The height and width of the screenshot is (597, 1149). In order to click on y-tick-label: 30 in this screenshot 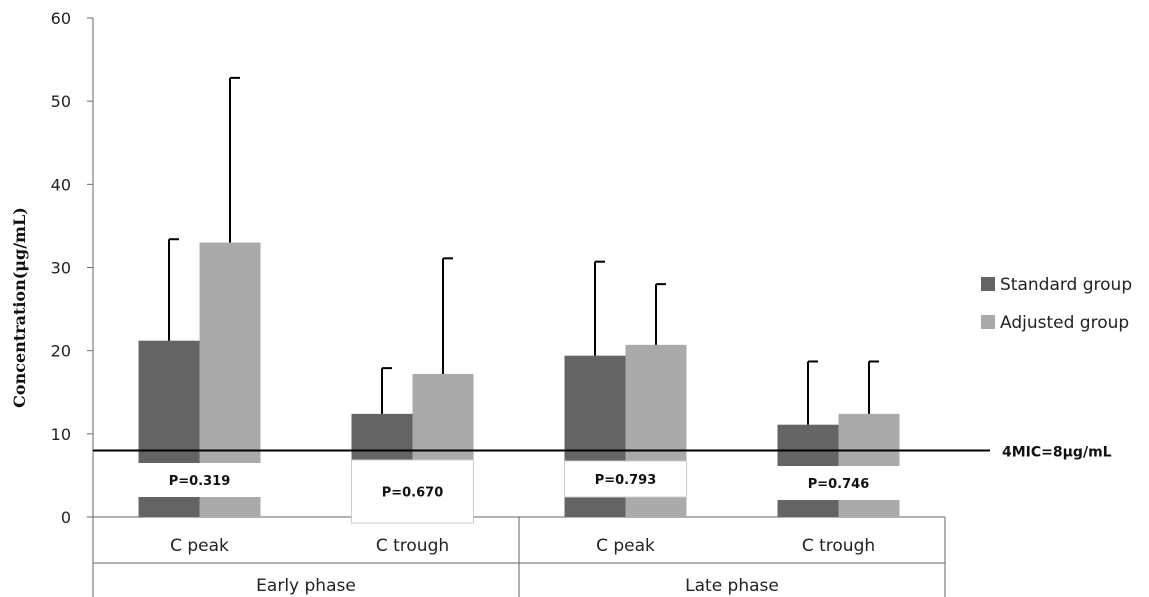, I will do `click(61, 268)`.